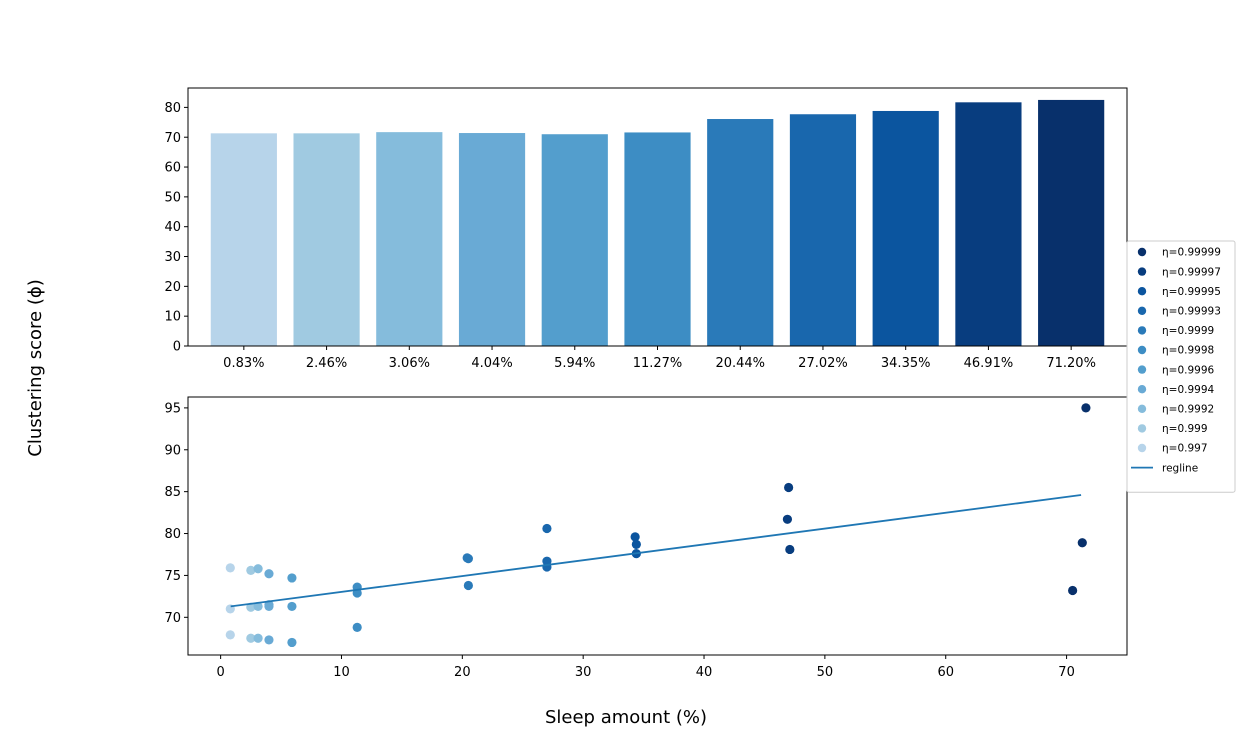  I want to click on bar-x-tick-label: 20.44%, so click(740, 363).